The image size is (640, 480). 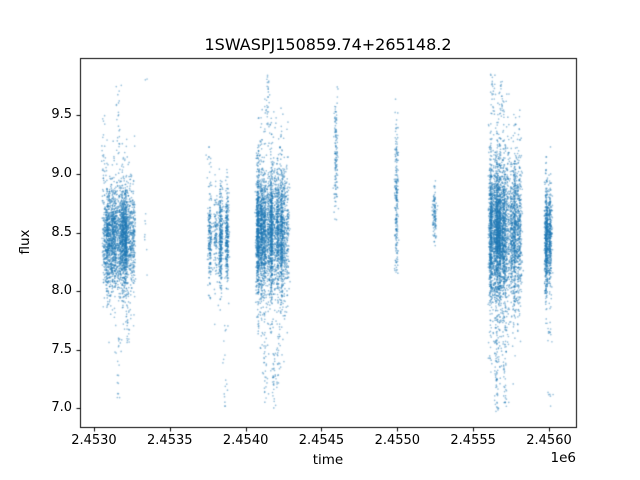 What do you see at coordinates (328, 44) in the screenshot?
I see `chart-title: 1SWASPJ150859.74+265148.2` at bounding box center [328, 44].